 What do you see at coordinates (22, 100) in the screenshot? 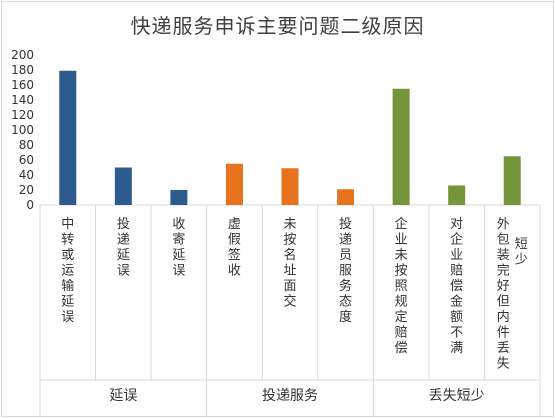
I see `y-tick-label: 140` at bounding box center [22, 100].